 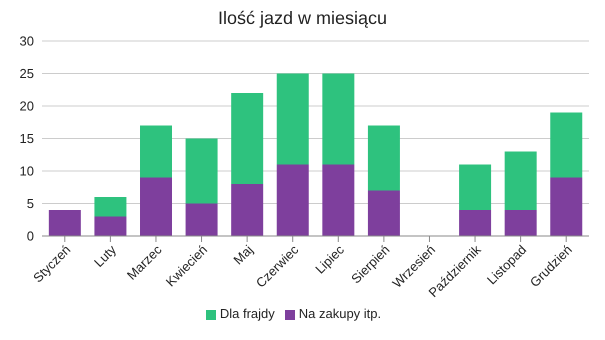 What do you see at coordinates (27, 74) in the screenshot?
I see `y-tick-label: 25` at bounding box center [27, 74].